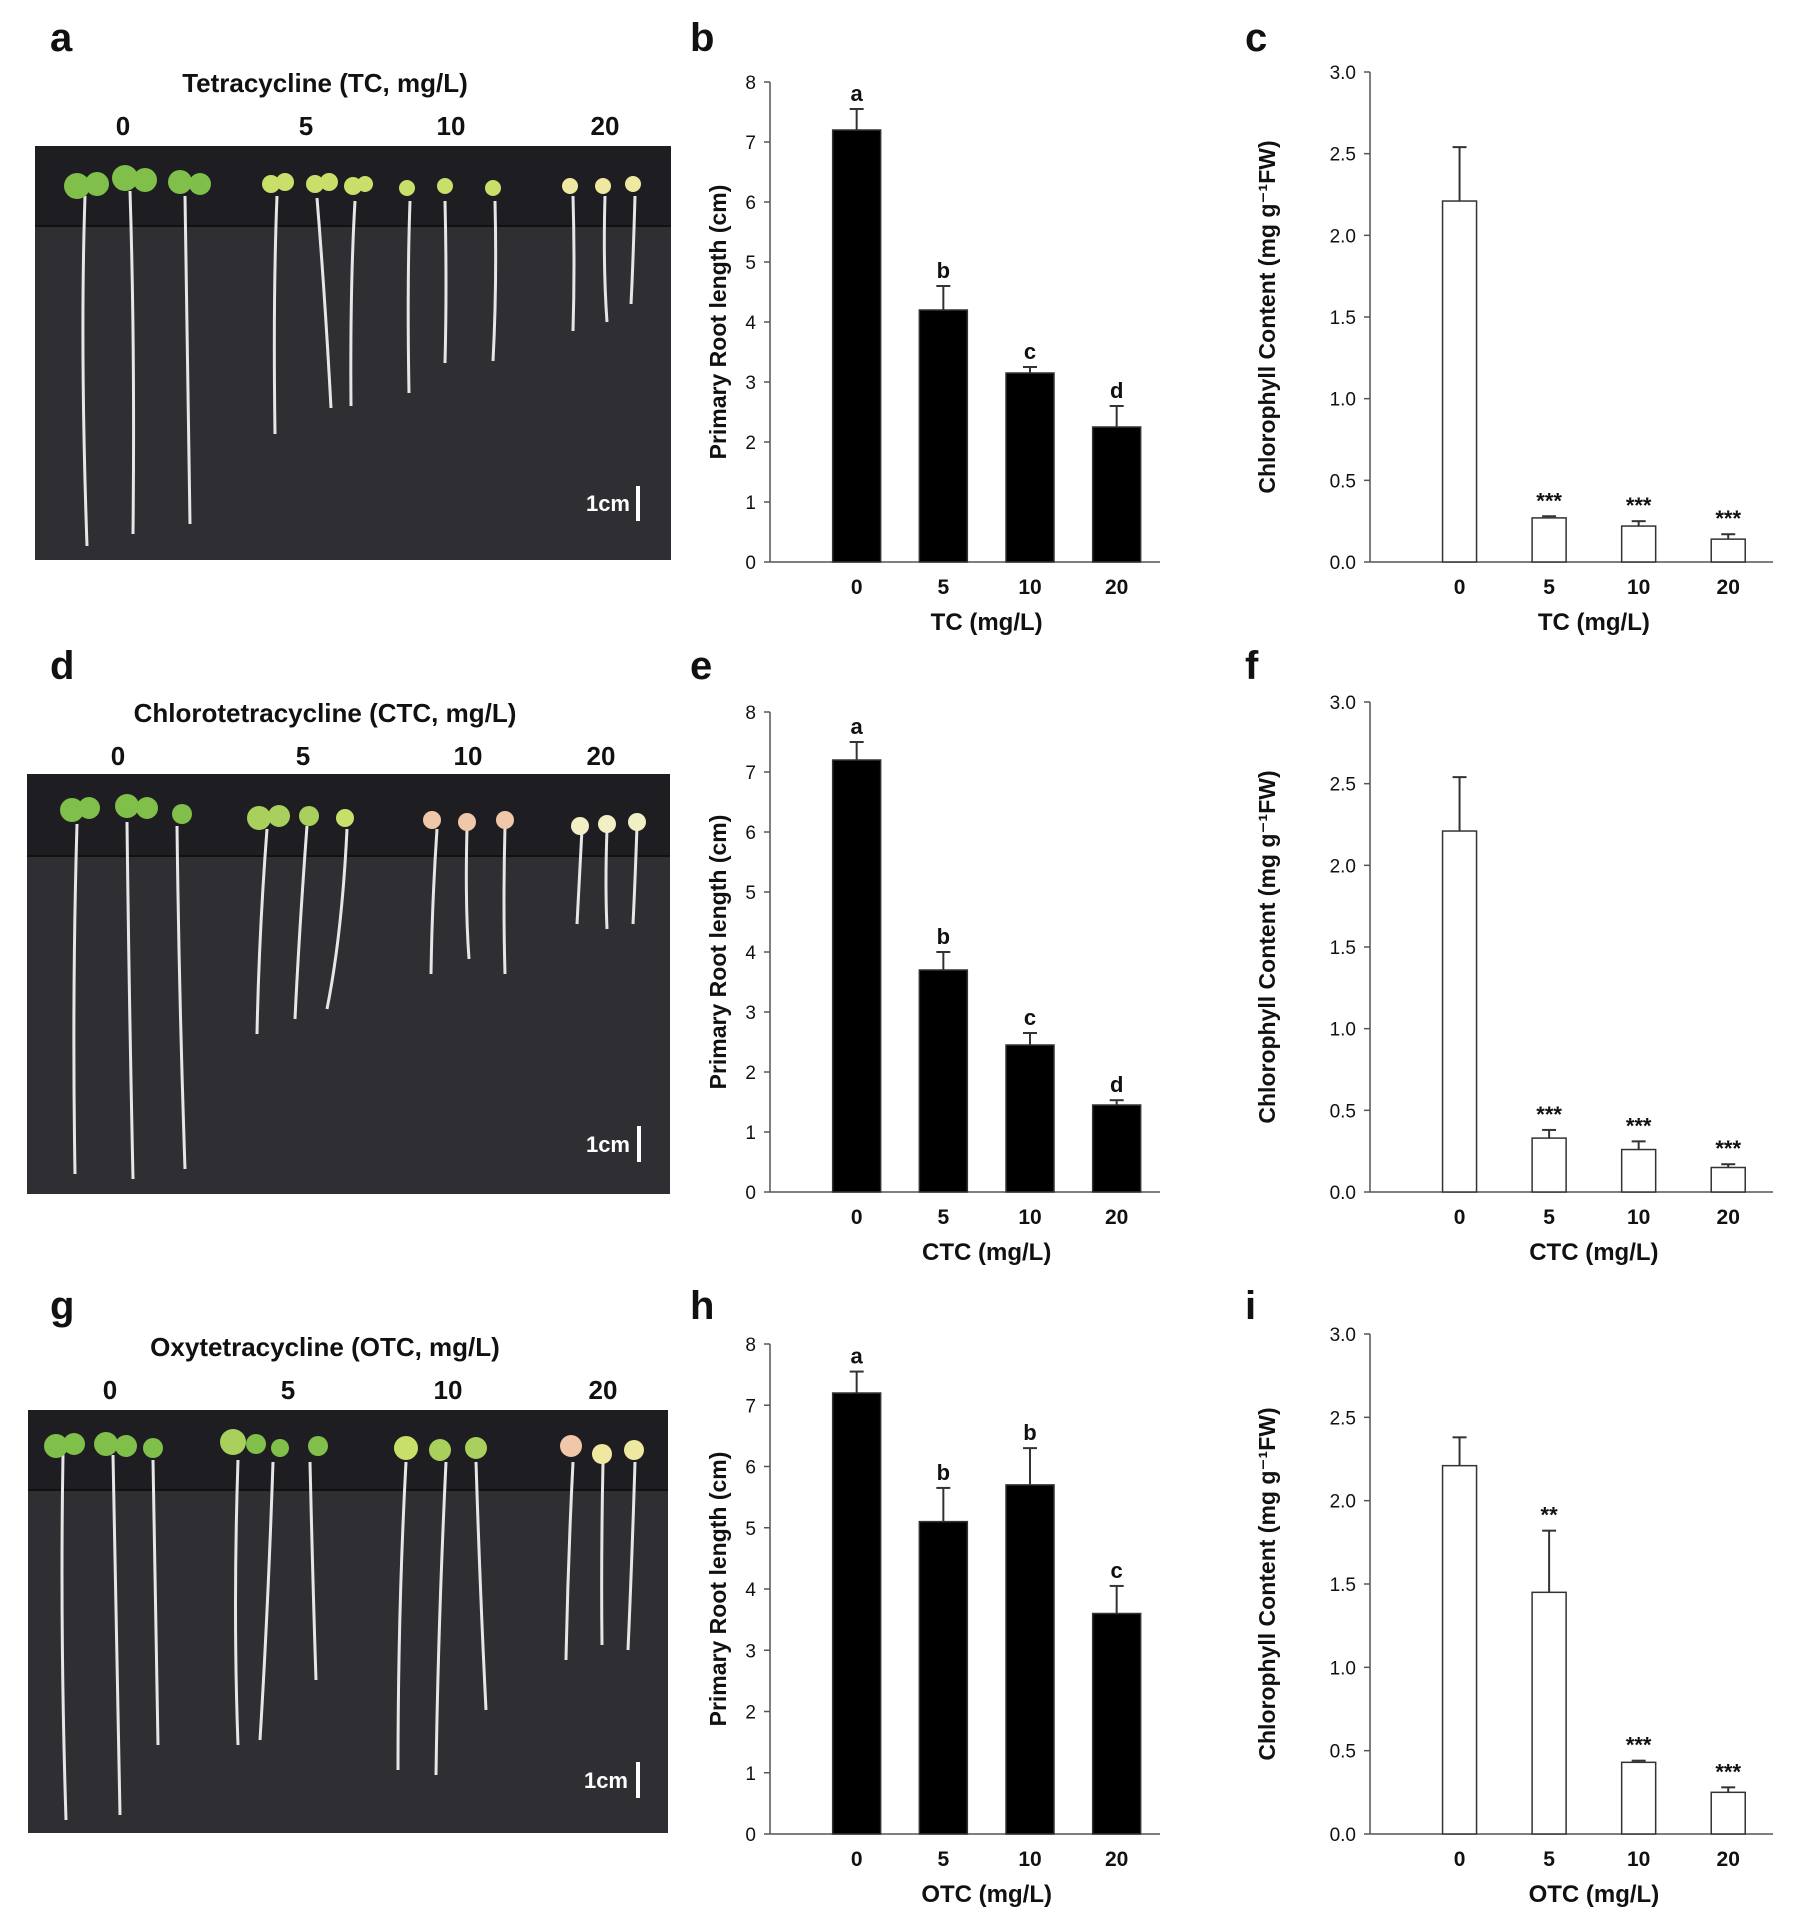 Image resolution: width=1799 pixels, height=1930 pixels. What do you see at coordinates (987, 622) in the screenshot?
I see `x-axis-label: TC (mg/L)` at bounding box center [987, 622].